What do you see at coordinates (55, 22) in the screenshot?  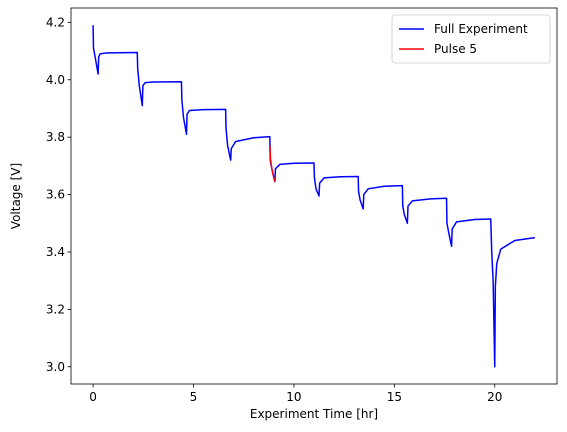 I see `y-tick-label: 4.2` at bounding box center [55, 22].